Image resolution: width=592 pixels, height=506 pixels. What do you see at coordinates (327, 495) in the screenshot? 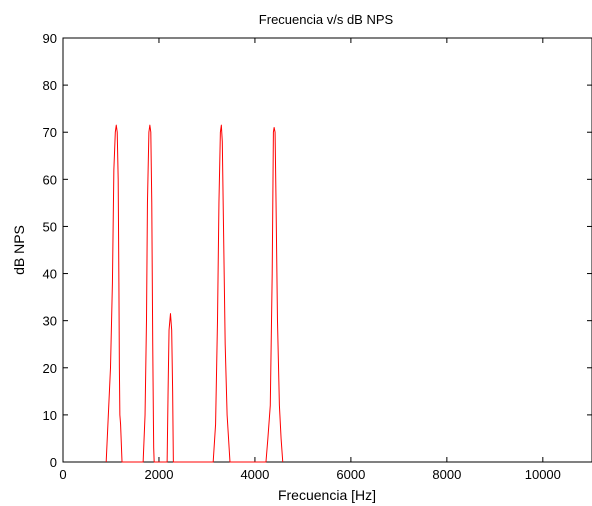
I see `x-axis-label: Frecuencia [Hz]` at bounding box center [327, 495].